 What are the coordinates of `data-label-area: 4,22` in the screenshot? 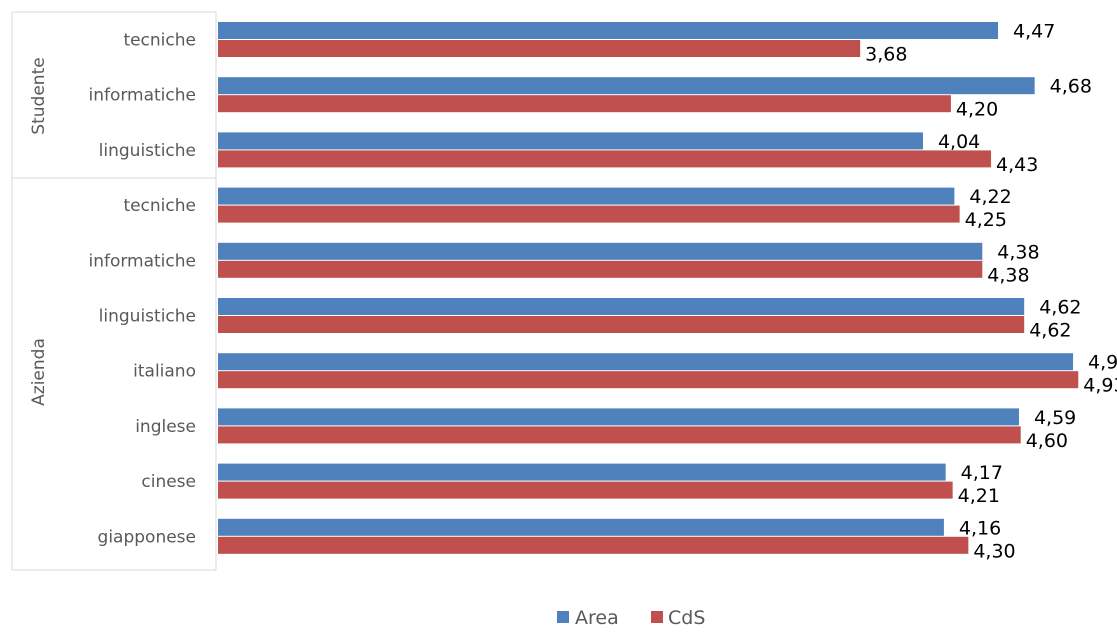 It's located at (990, 197).